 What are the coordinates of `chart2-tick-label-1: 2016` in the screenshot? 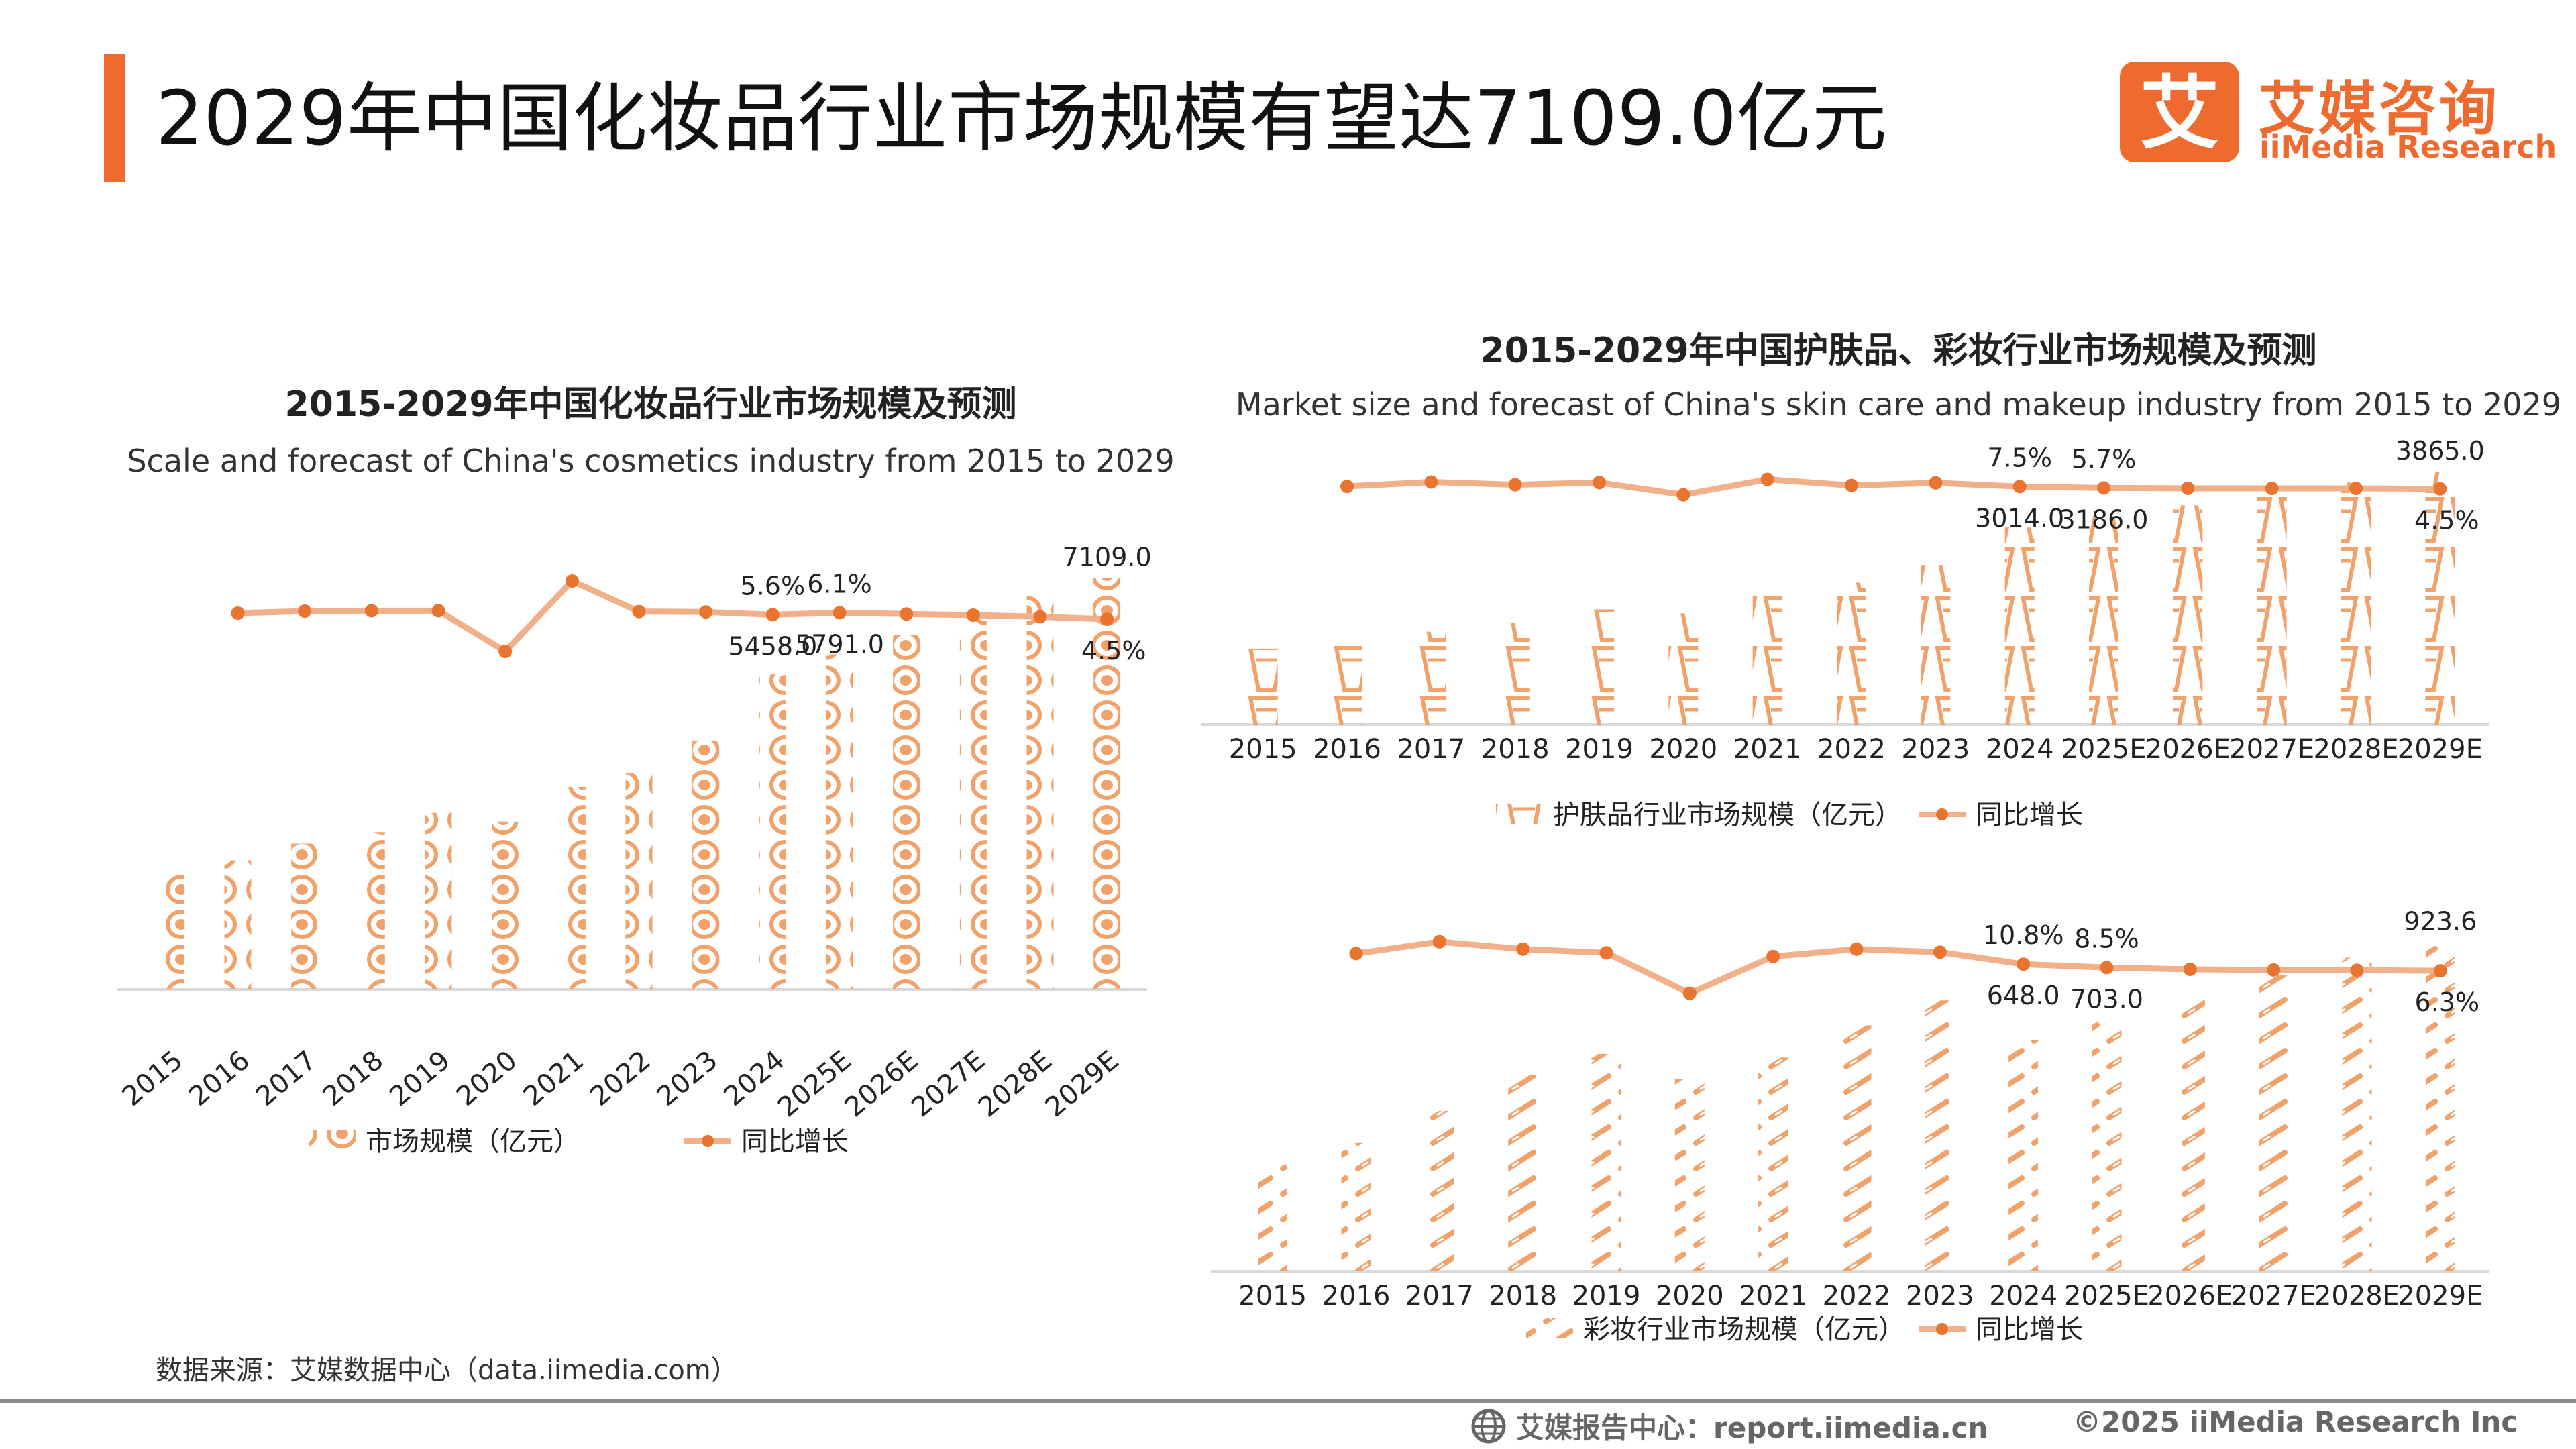 It's located at (1347, 749).